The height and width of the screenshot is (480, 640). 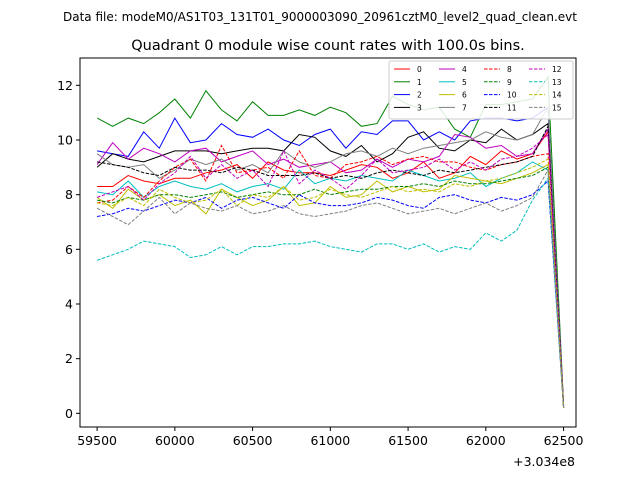 I want to click on x-tick-label: 60000, so click(x=175, y=440).